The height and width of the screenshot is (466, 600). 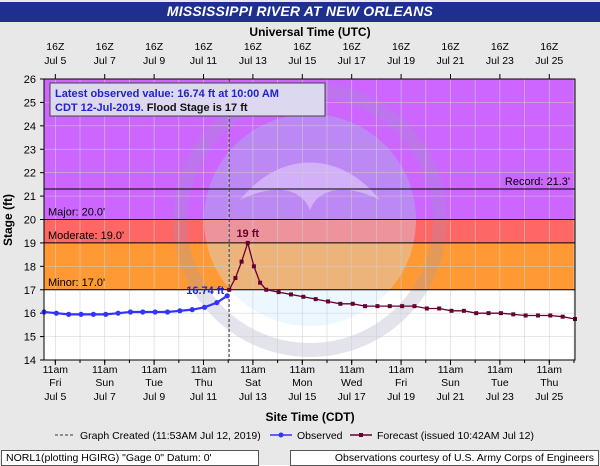 What do you see at coordinates (86, 236) in the screenshot?
I see `moderate-label: Moderate: 19.0'` at bounding box center [86, 236].